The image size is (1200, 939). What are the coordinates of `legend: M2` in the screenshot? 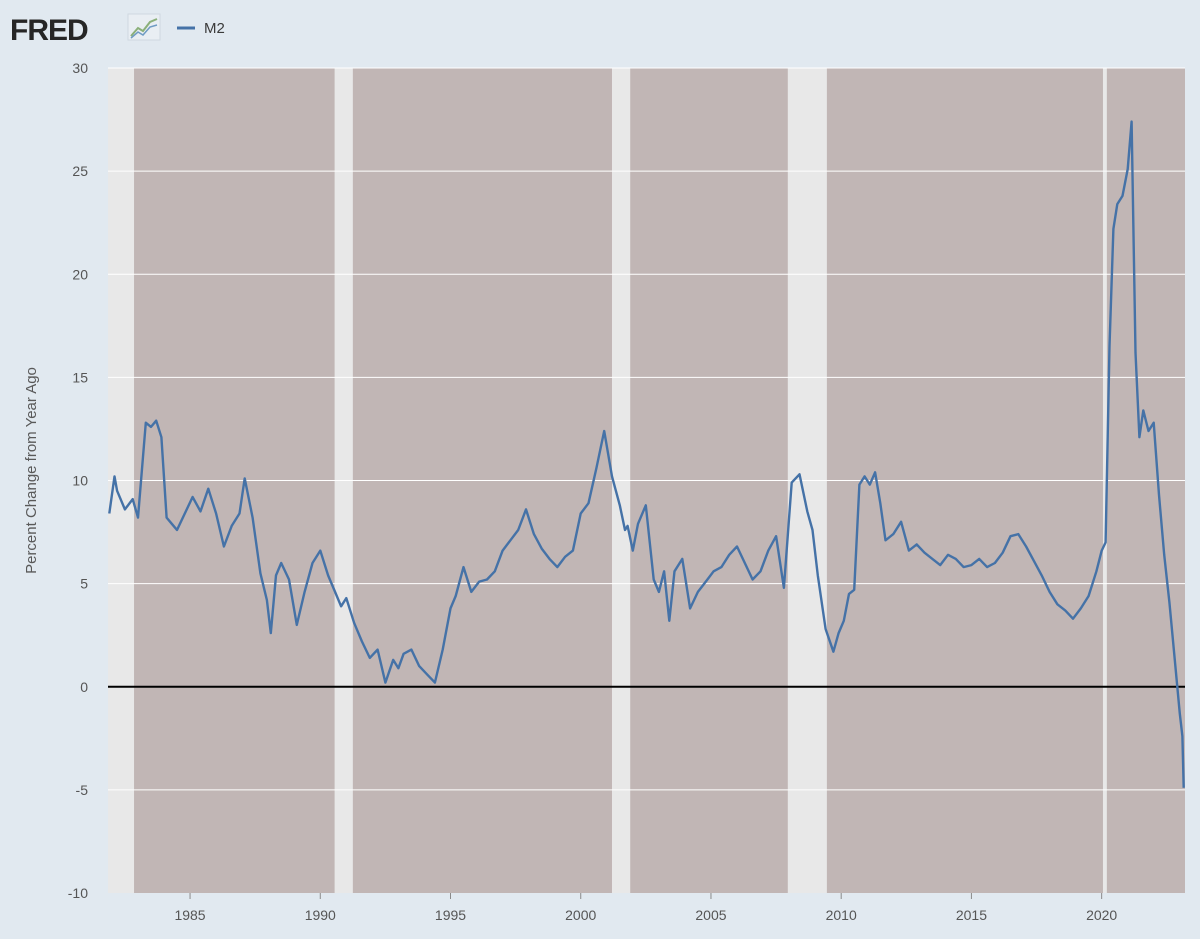 It's located at (201, 28).